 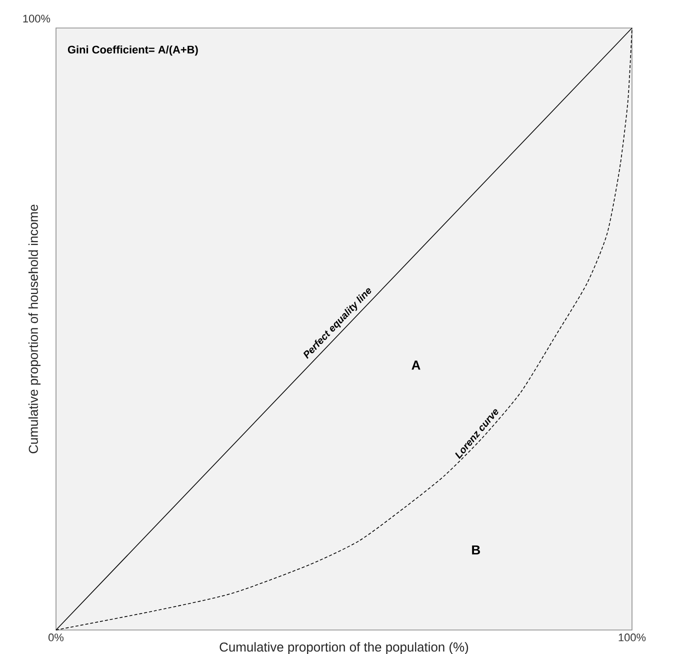 I want to click on x-axis-title: Cumulative proportion of the population (%), so click(x=344, y=648).